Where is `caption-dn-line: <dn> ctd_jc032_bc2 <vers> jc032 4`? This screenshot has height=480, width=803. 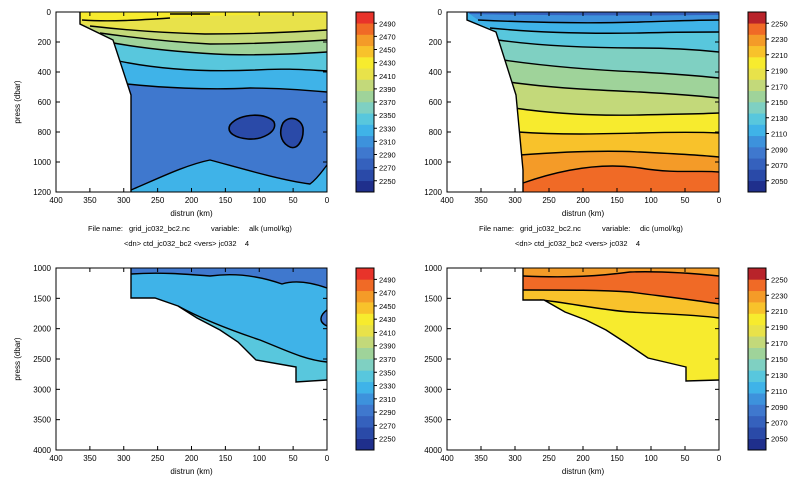 caption-dn-line: <dn> ctd_jc032_bc2 <vers> jc032 4 is located at coordinates (577, 243).